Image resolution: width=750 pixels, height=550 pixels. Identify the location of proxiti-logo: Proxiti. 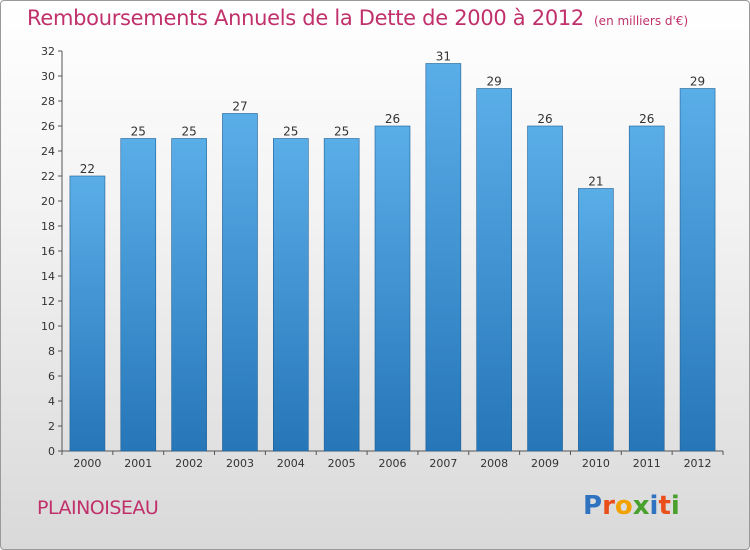
(631, 506).